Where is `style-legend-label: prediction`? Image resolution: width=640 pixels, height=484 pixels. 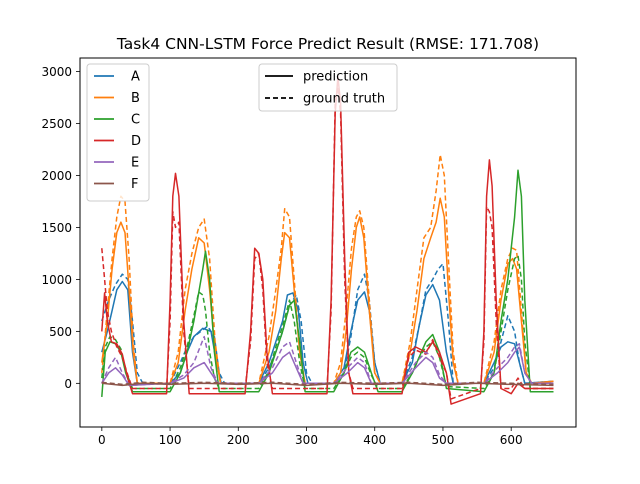 style-legend-label: prediction is located at coordinates (335, 77).